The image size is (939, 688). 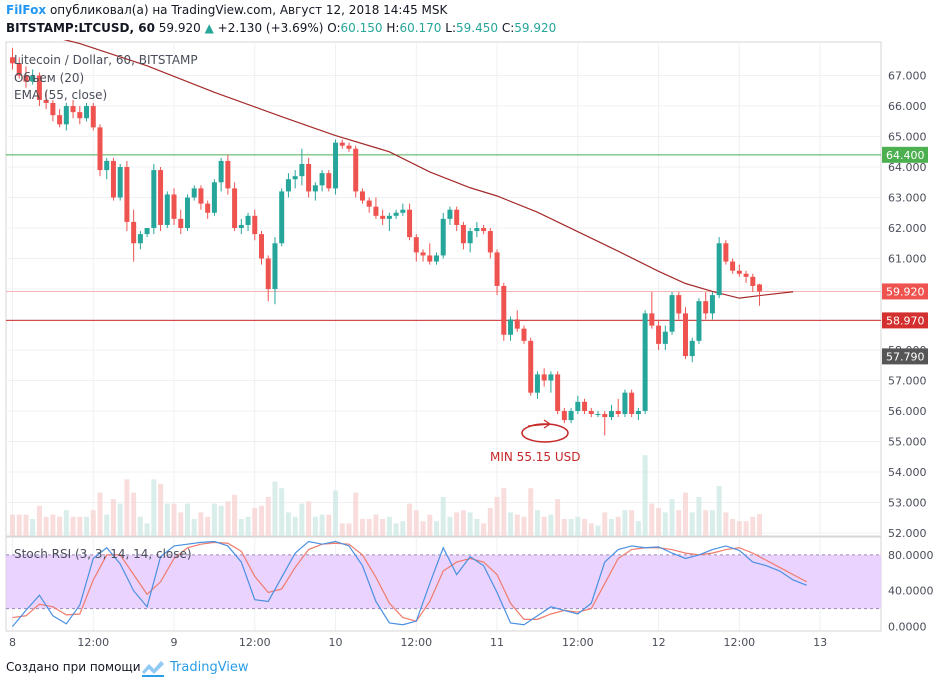 What do you see at coordinates (907, 441) in the screenshot?
I see `price-tick-label: 55.000` at bounding box center [907, 441].